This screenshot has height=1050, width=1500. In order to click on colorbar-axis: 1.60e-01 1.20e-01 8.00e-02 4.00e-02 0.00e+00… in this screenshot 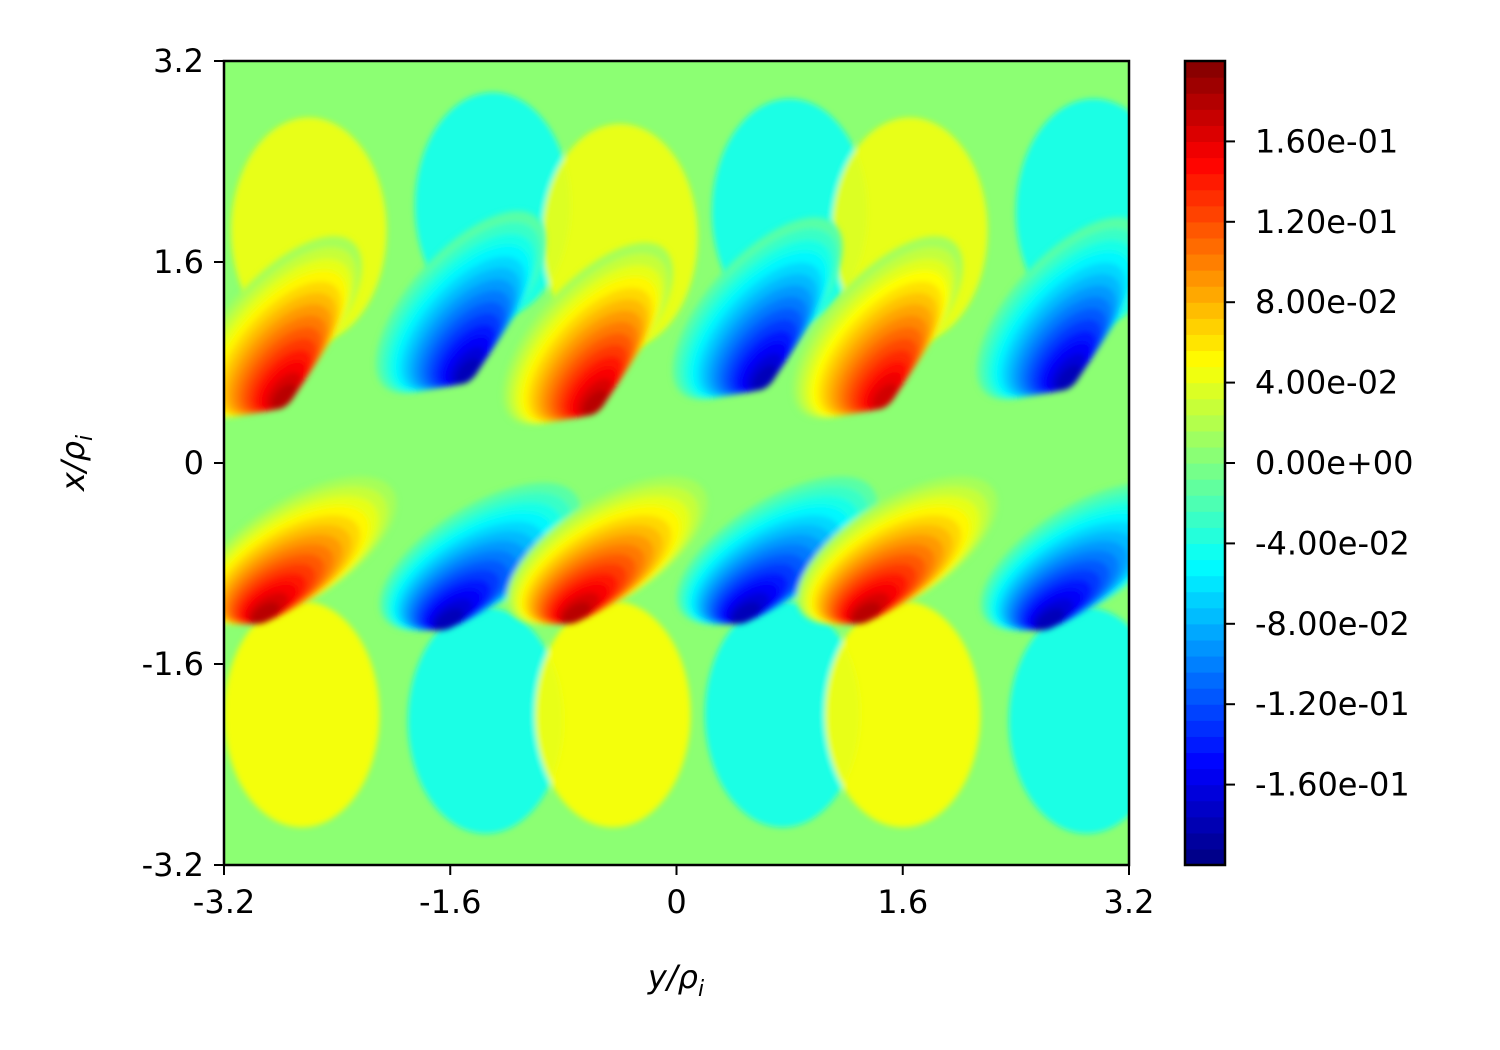, I will do `click(1319, 463)`.